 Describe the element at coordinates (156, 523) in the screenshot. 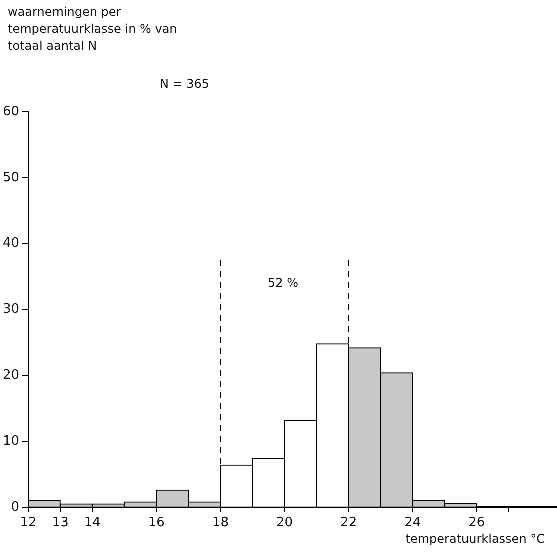

I see `x-tick-label: 16` at that location.